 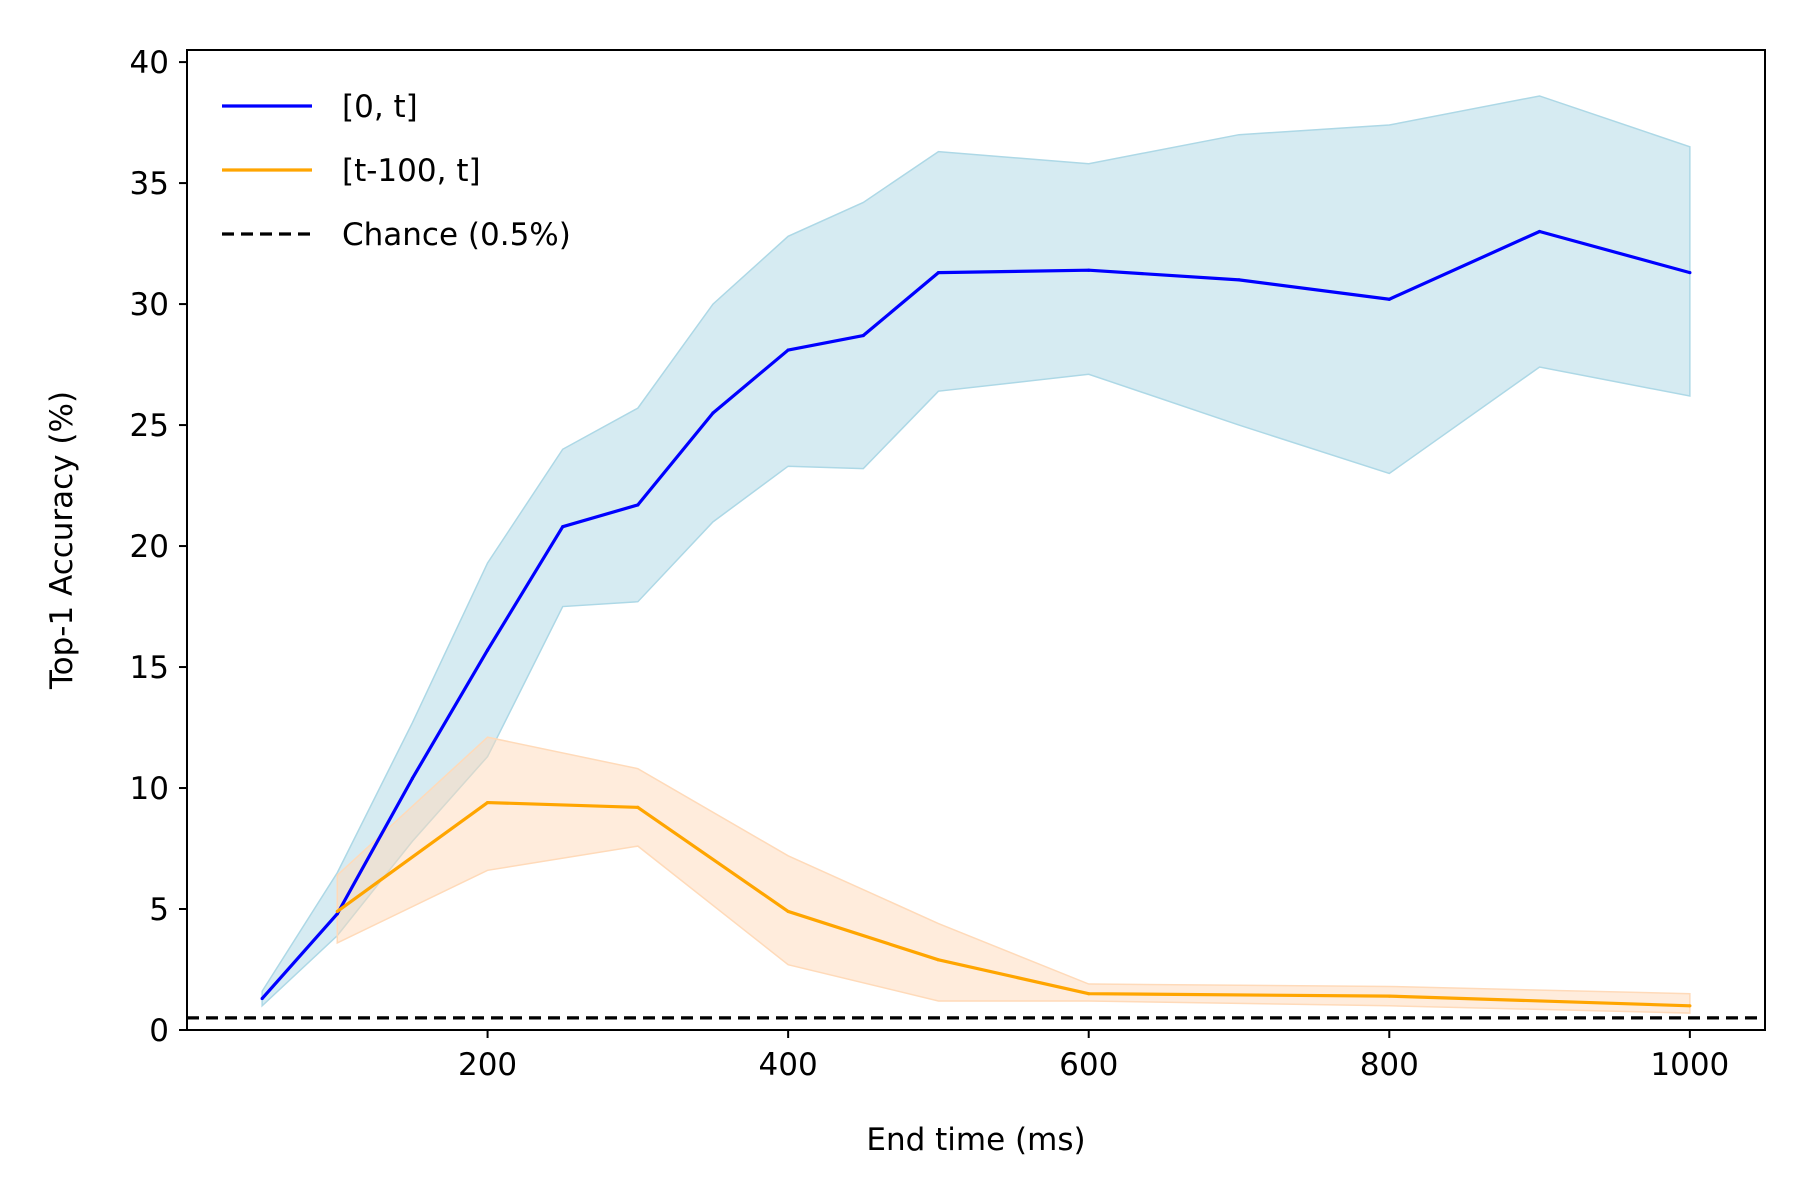 What do you see at coordinates (159, 910) in the screenshot?
I see `y-tick-label: 5` at bounding box center [159, 910].